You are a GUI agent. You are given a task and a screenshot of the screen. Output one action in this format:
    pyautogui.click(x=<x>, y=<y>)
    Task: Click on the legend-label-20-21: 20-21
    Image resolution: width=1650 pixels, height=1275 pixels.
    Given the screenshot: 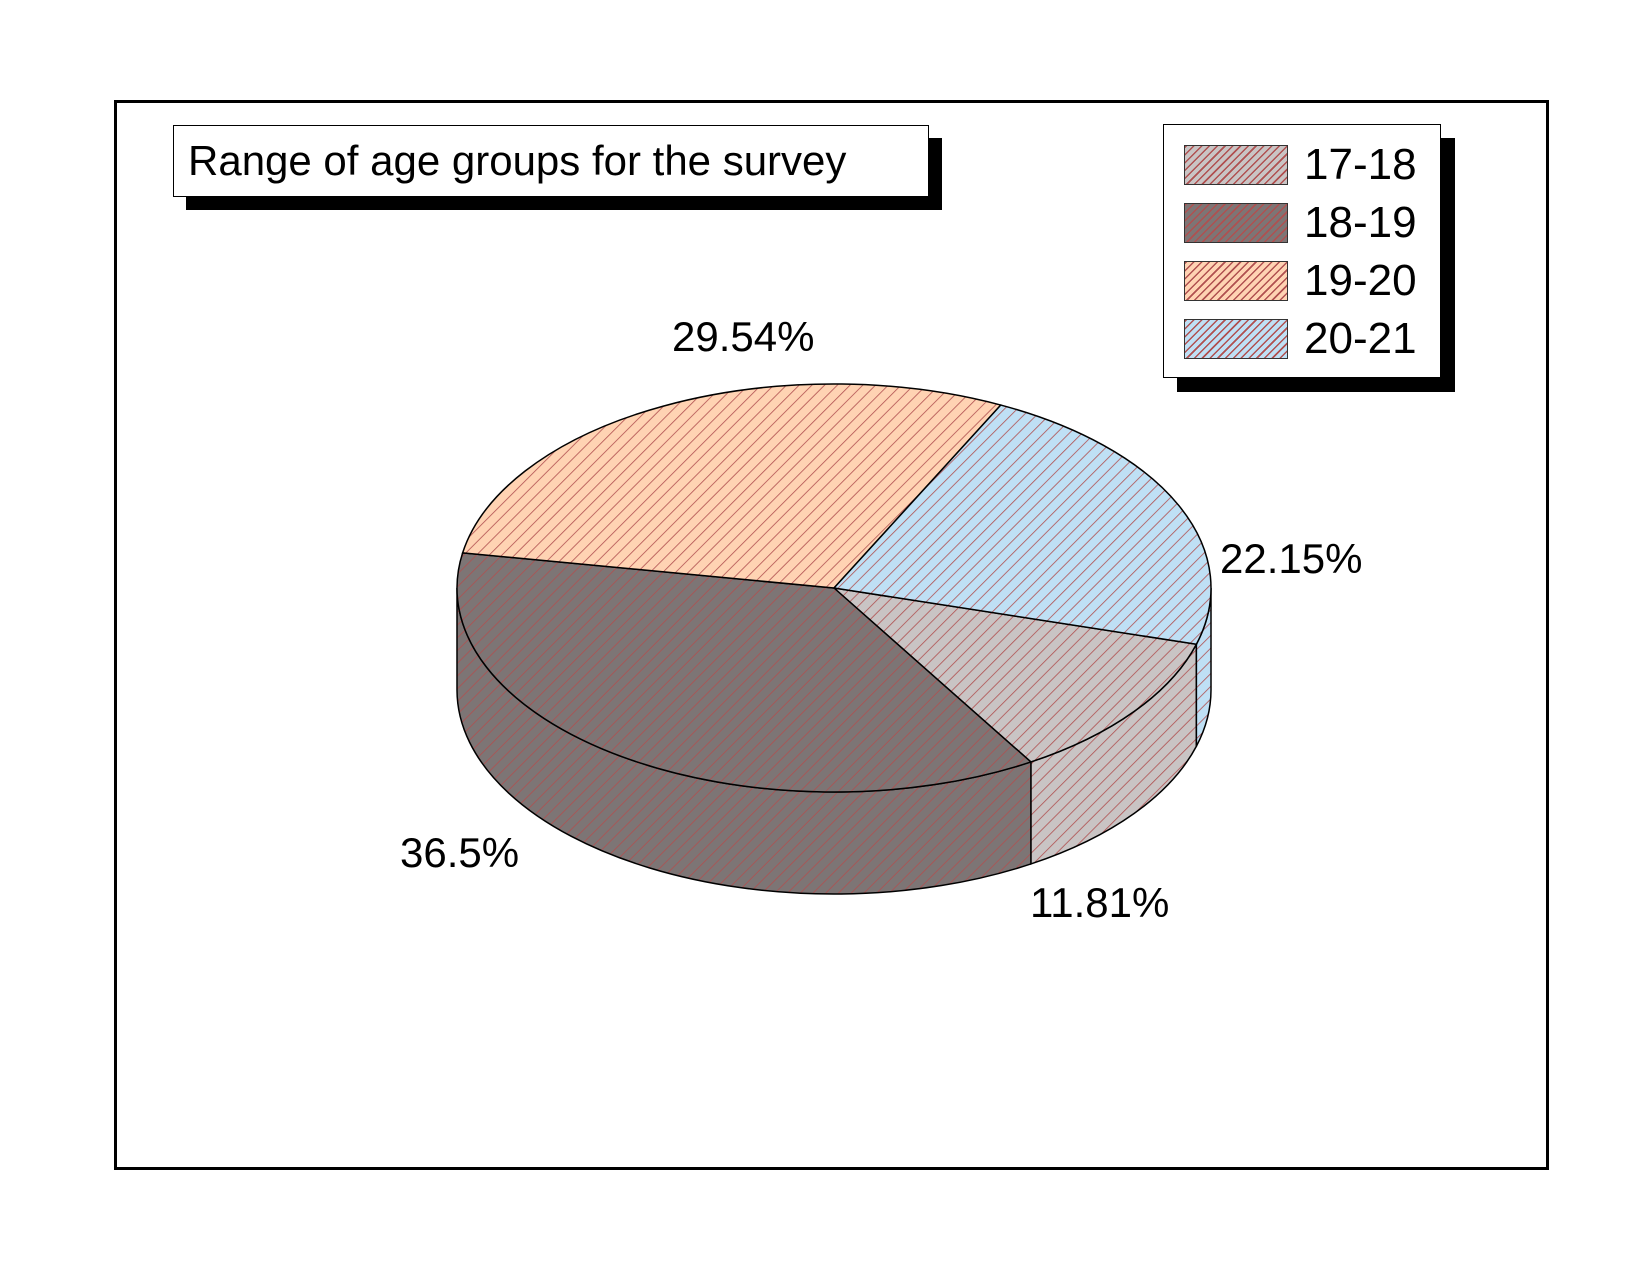 What is the action you would take?
    pyautogui.click(x=1360, y=338)
    